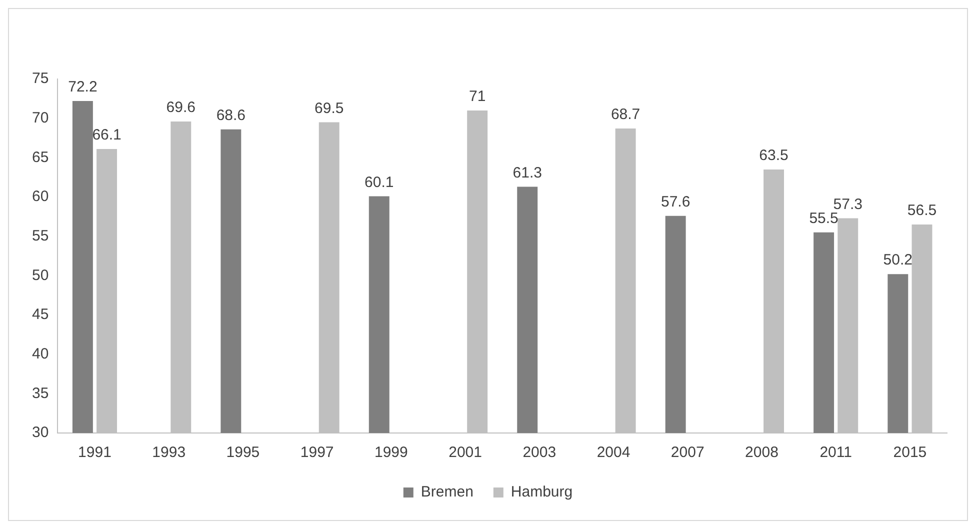  Describe the element at coordinates (40, 393) in the screenshot. I see `y-tick-label: 35` at that location.